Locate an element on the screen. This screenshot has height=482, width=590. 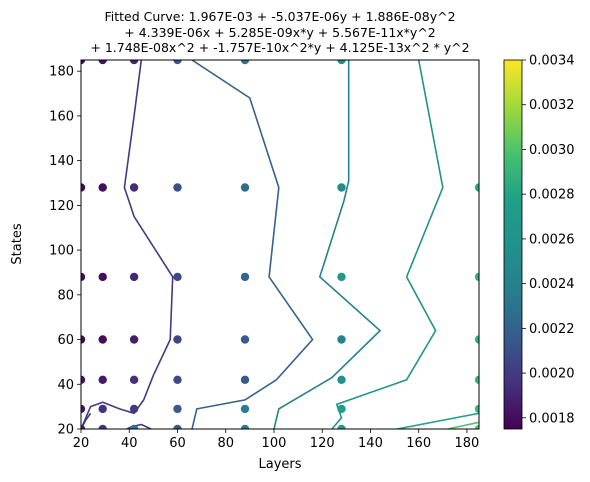
x-axis: 20 40 60 80 100 120 140 160 180 is located at coordinates (276, 440).